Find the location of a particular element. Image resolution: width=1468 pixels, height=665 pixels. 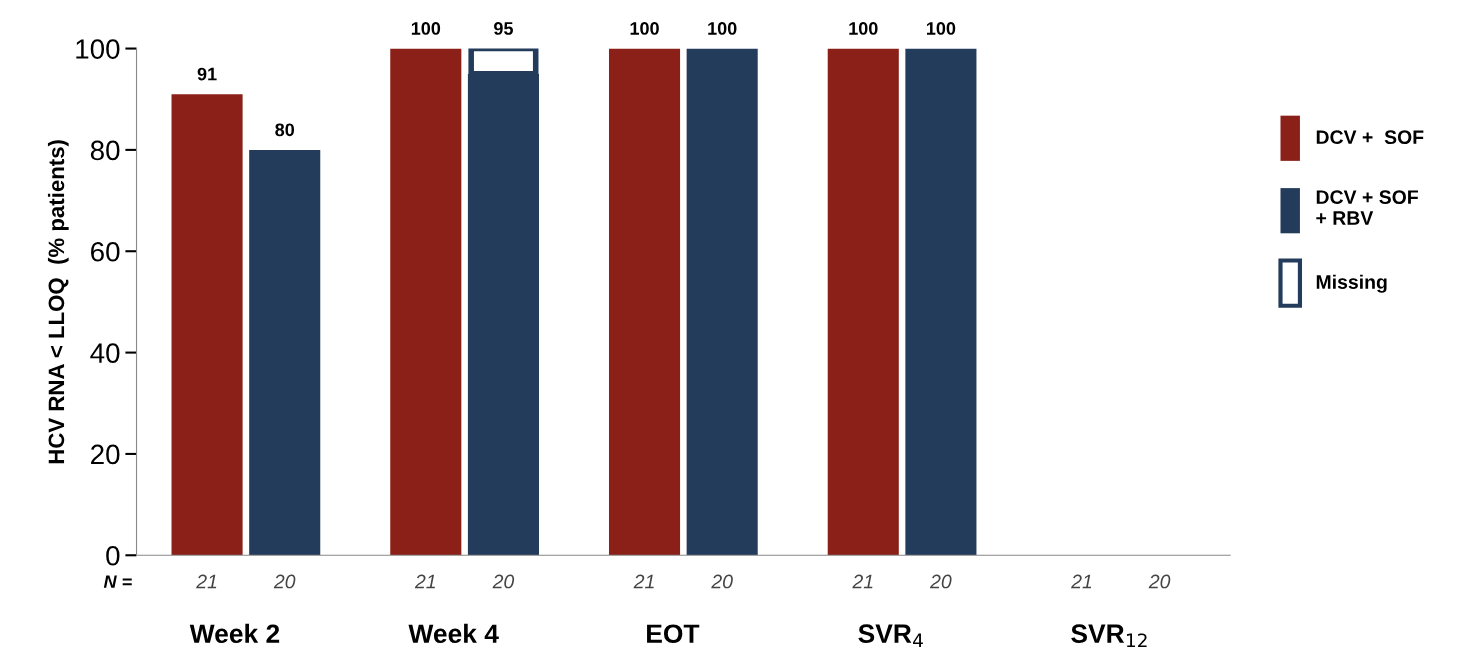

y-tick-label: 40 is located at coordinates (105, 353).